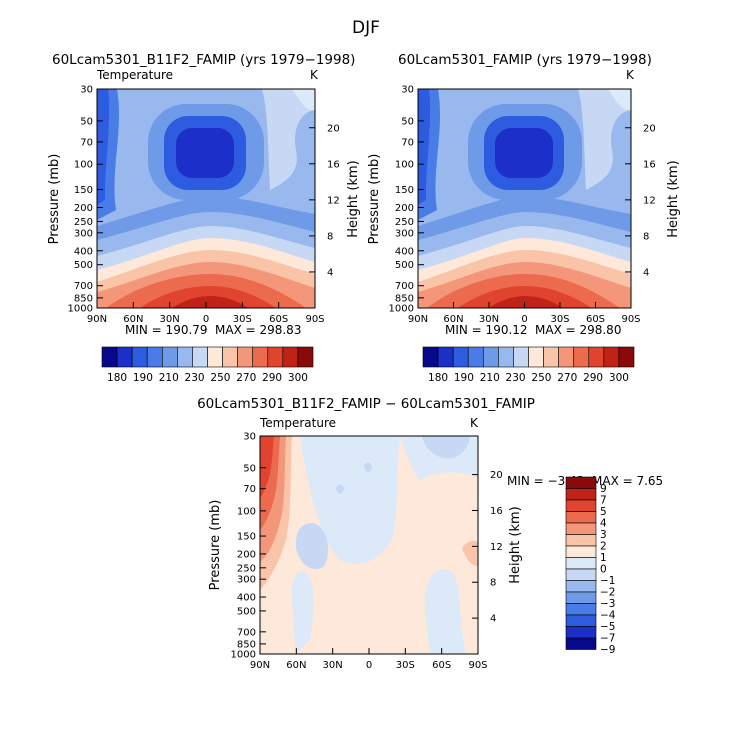 The width and height of the screenshot is (733, 745). Describe the element at coordinates (207, 365) in the screenshot. I see `colorbar: 180 190 210 230 250 270 290 300` at that location.